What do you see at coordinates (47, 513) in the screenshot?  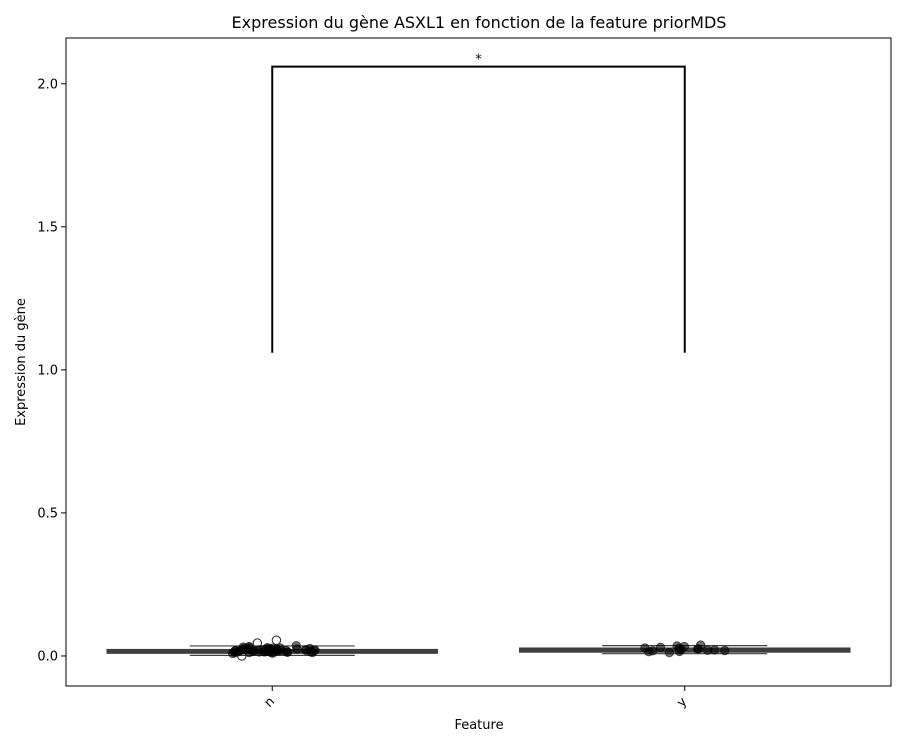 I see `y-tick-label: 0.5` at bounding box center [47, 513].